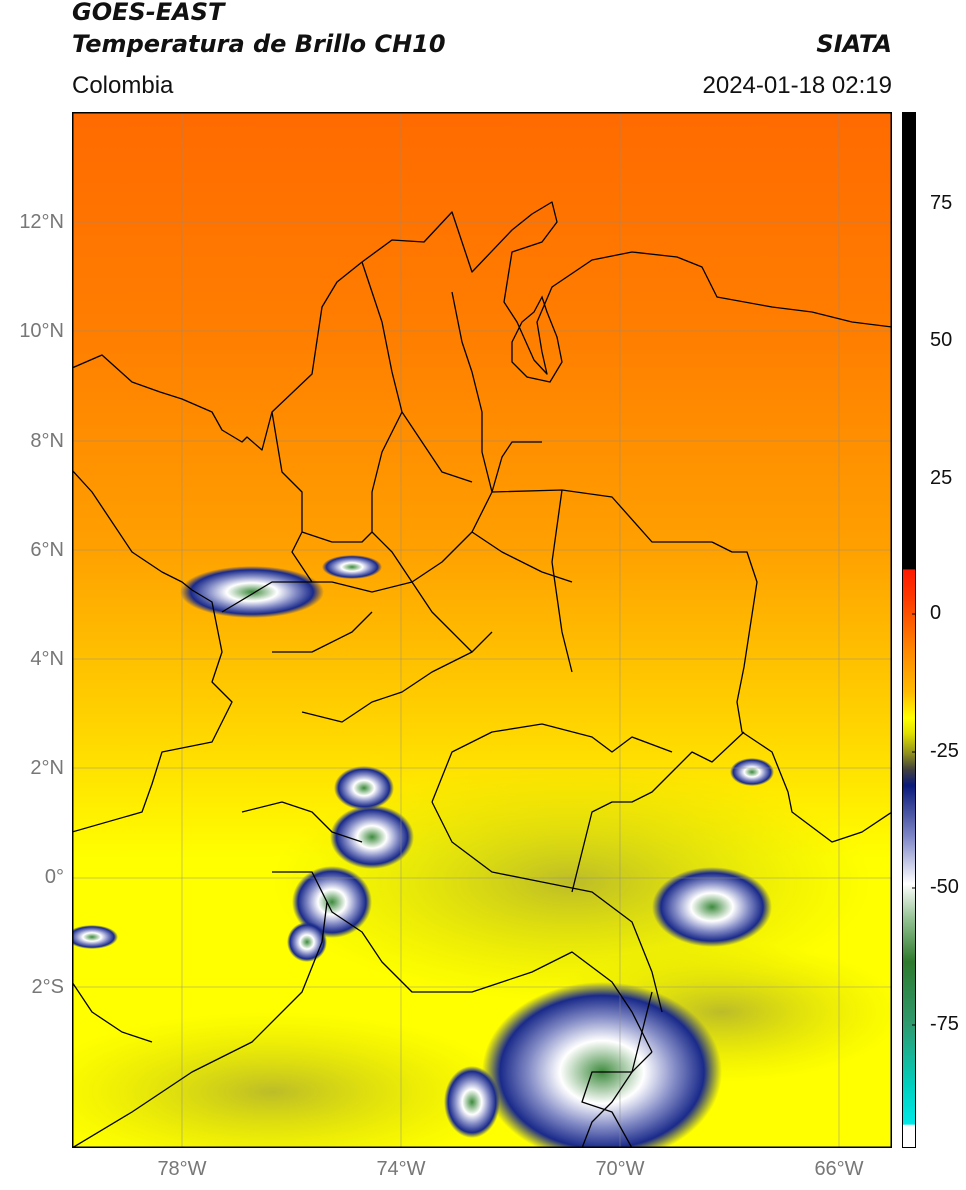  I want to click on colorbar-tick-label: 25, so click(941, 478).